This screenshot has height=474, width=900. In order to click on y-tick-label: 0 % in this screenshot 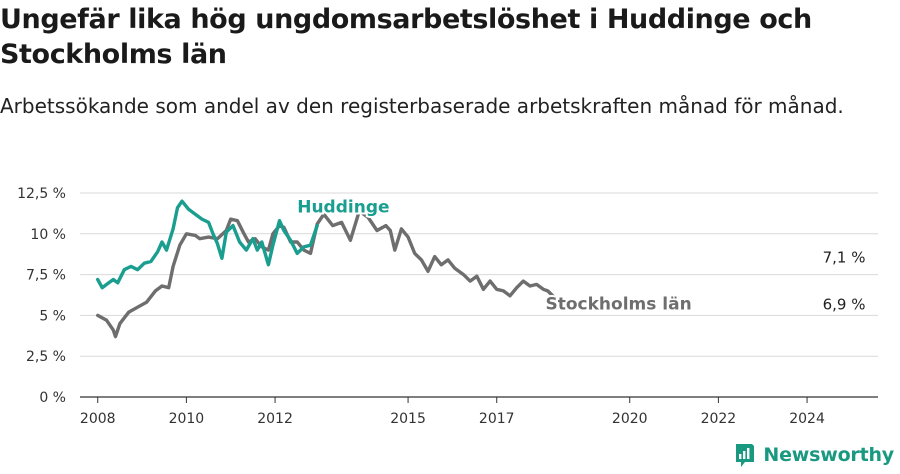, I will do `click(52, 398)`.